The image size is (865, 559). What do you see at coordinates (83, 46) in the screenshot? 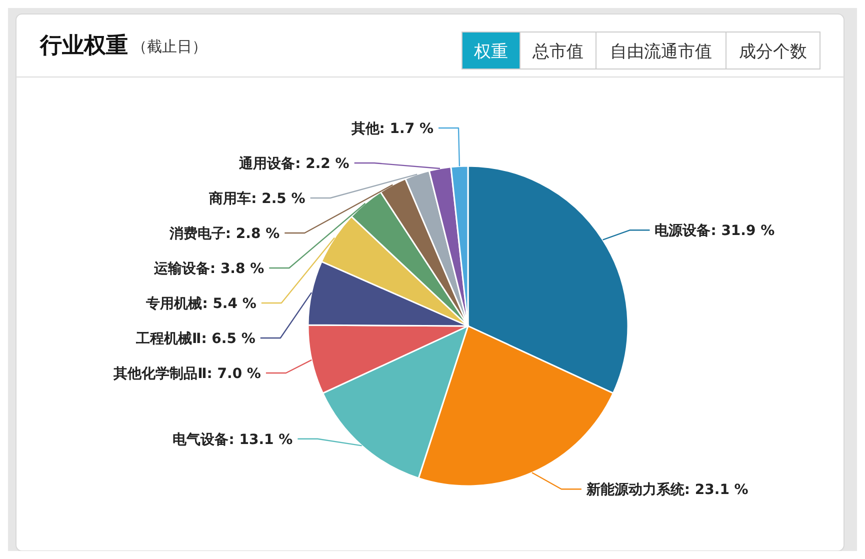
I see `chart-title: 行业权重` at bounding box center [83, 46].